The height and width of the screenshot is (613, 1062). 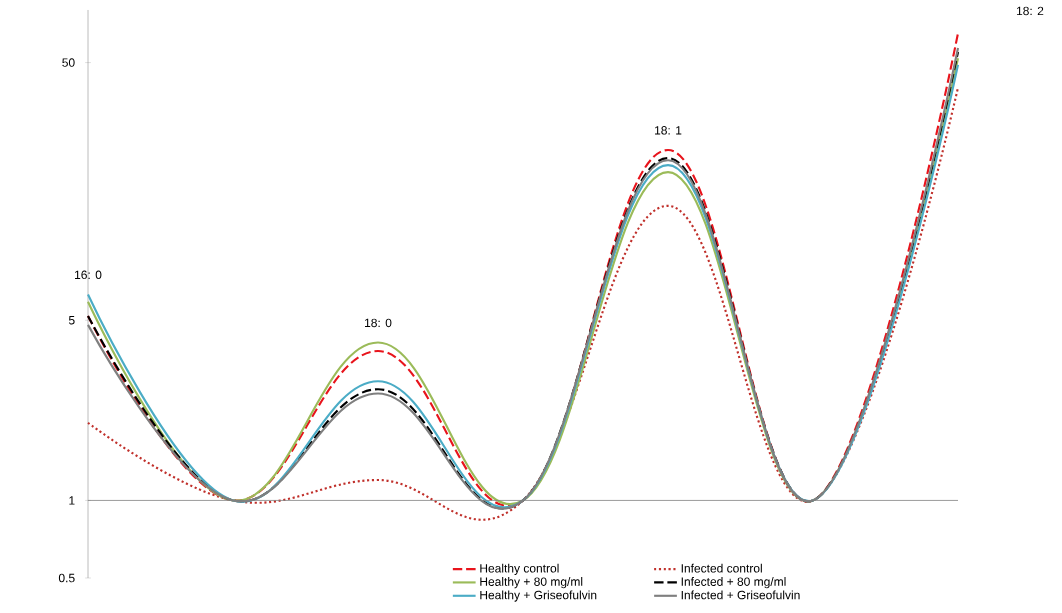 What do you see at coordinates (378, 323) in the screenshot?
I see `annotation: 18: 0` at bounding box center [378, 323].